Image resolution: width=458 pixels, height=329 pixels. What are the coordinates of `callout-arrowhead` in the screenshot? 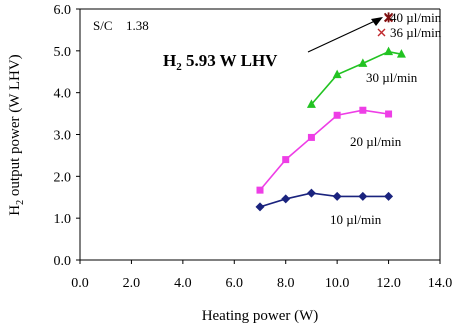 It's located at (377, 21).